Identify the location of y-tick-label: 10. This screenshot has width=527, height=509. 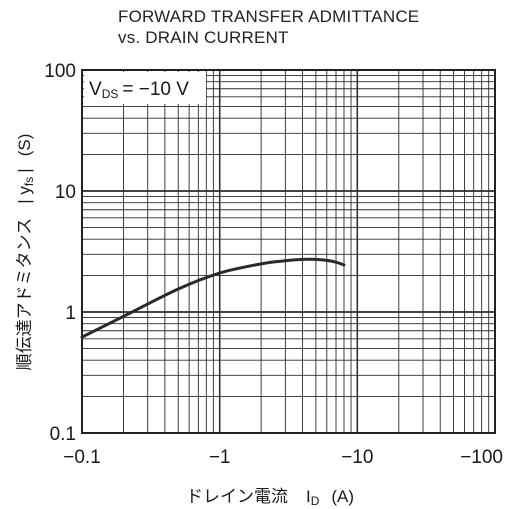
(65, 192).